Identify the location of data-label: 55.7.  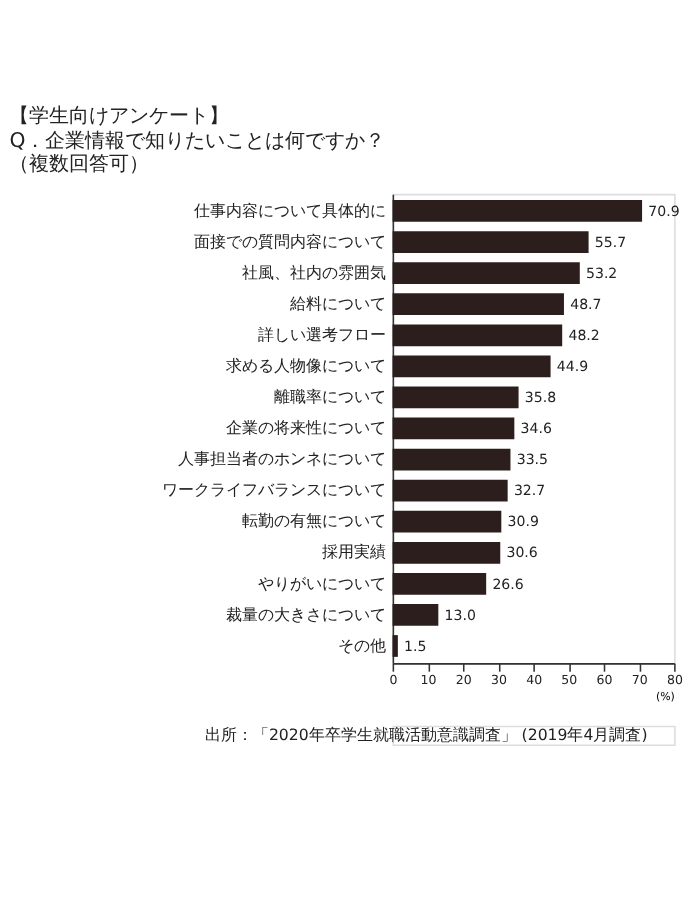
(610, 241).